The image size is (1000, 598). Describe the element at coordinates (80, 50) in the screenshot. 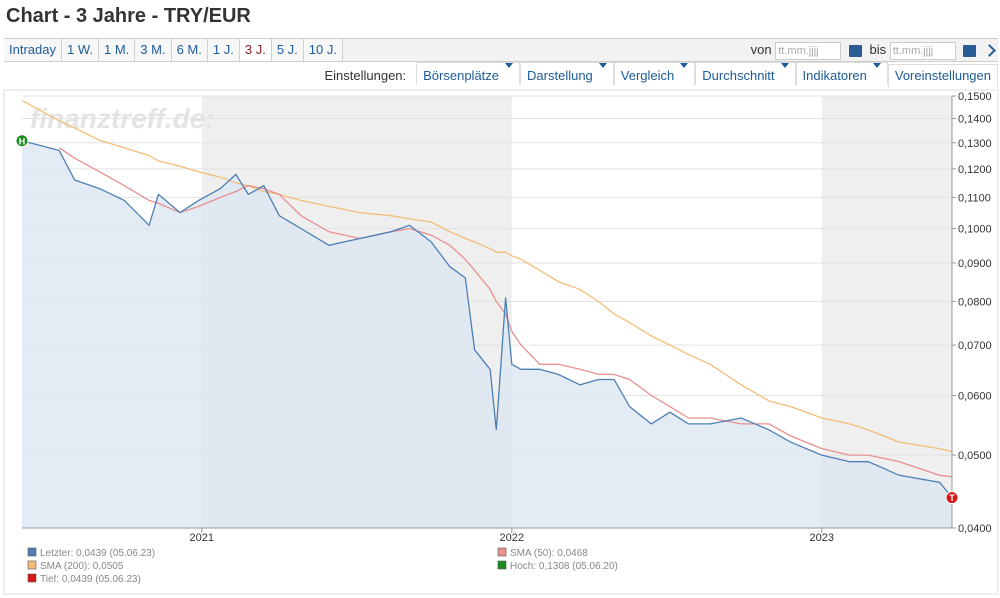

I see `tab: 1 W.` at that location.